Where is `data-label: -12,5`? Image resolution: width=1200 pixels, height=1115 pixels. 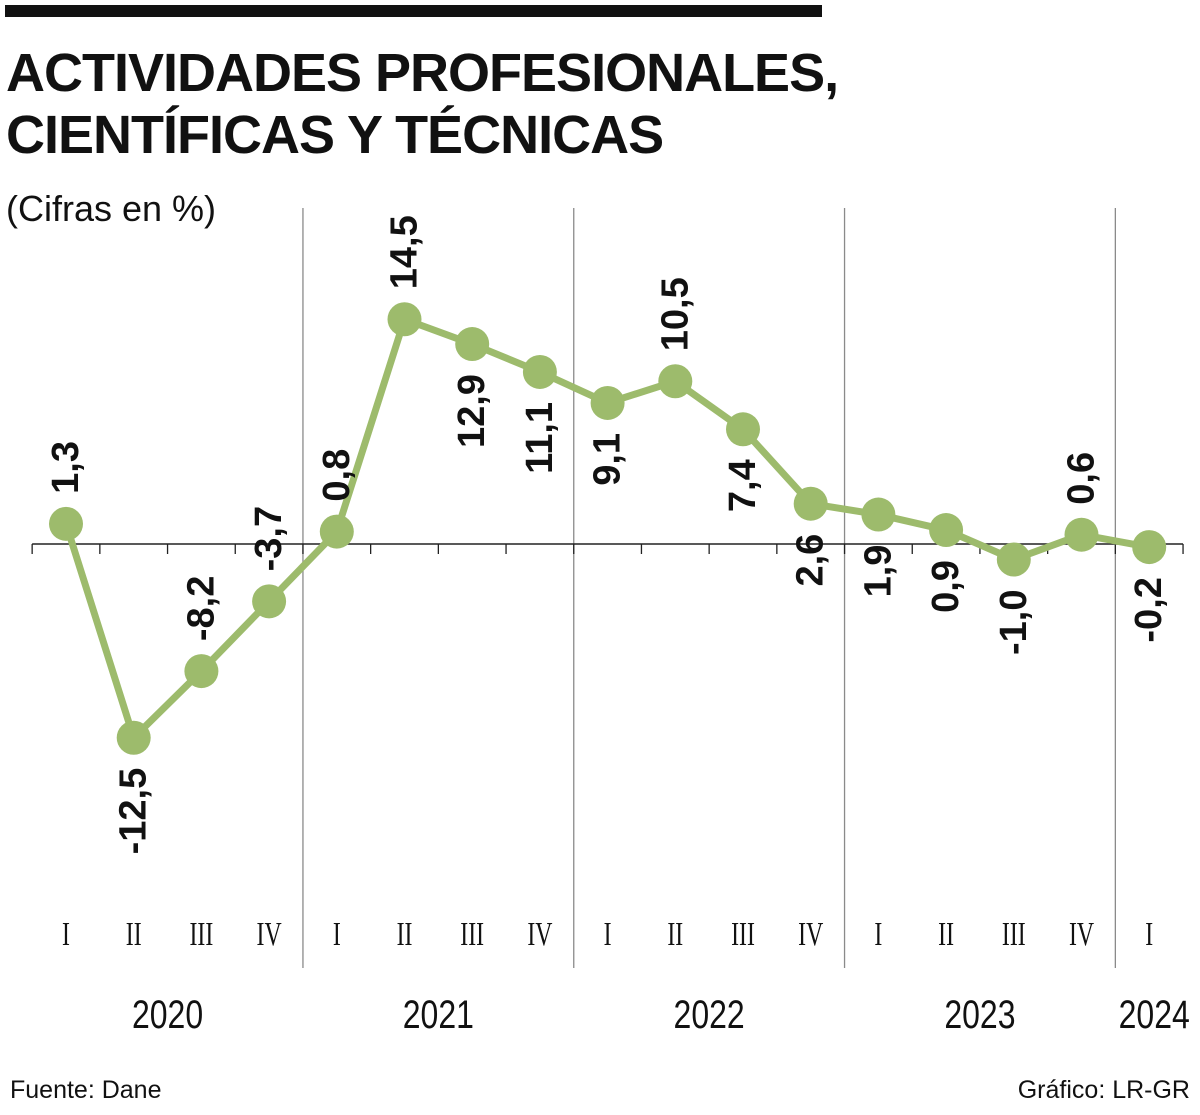
data-label: -12,5 is located at coordinates (134, 811).